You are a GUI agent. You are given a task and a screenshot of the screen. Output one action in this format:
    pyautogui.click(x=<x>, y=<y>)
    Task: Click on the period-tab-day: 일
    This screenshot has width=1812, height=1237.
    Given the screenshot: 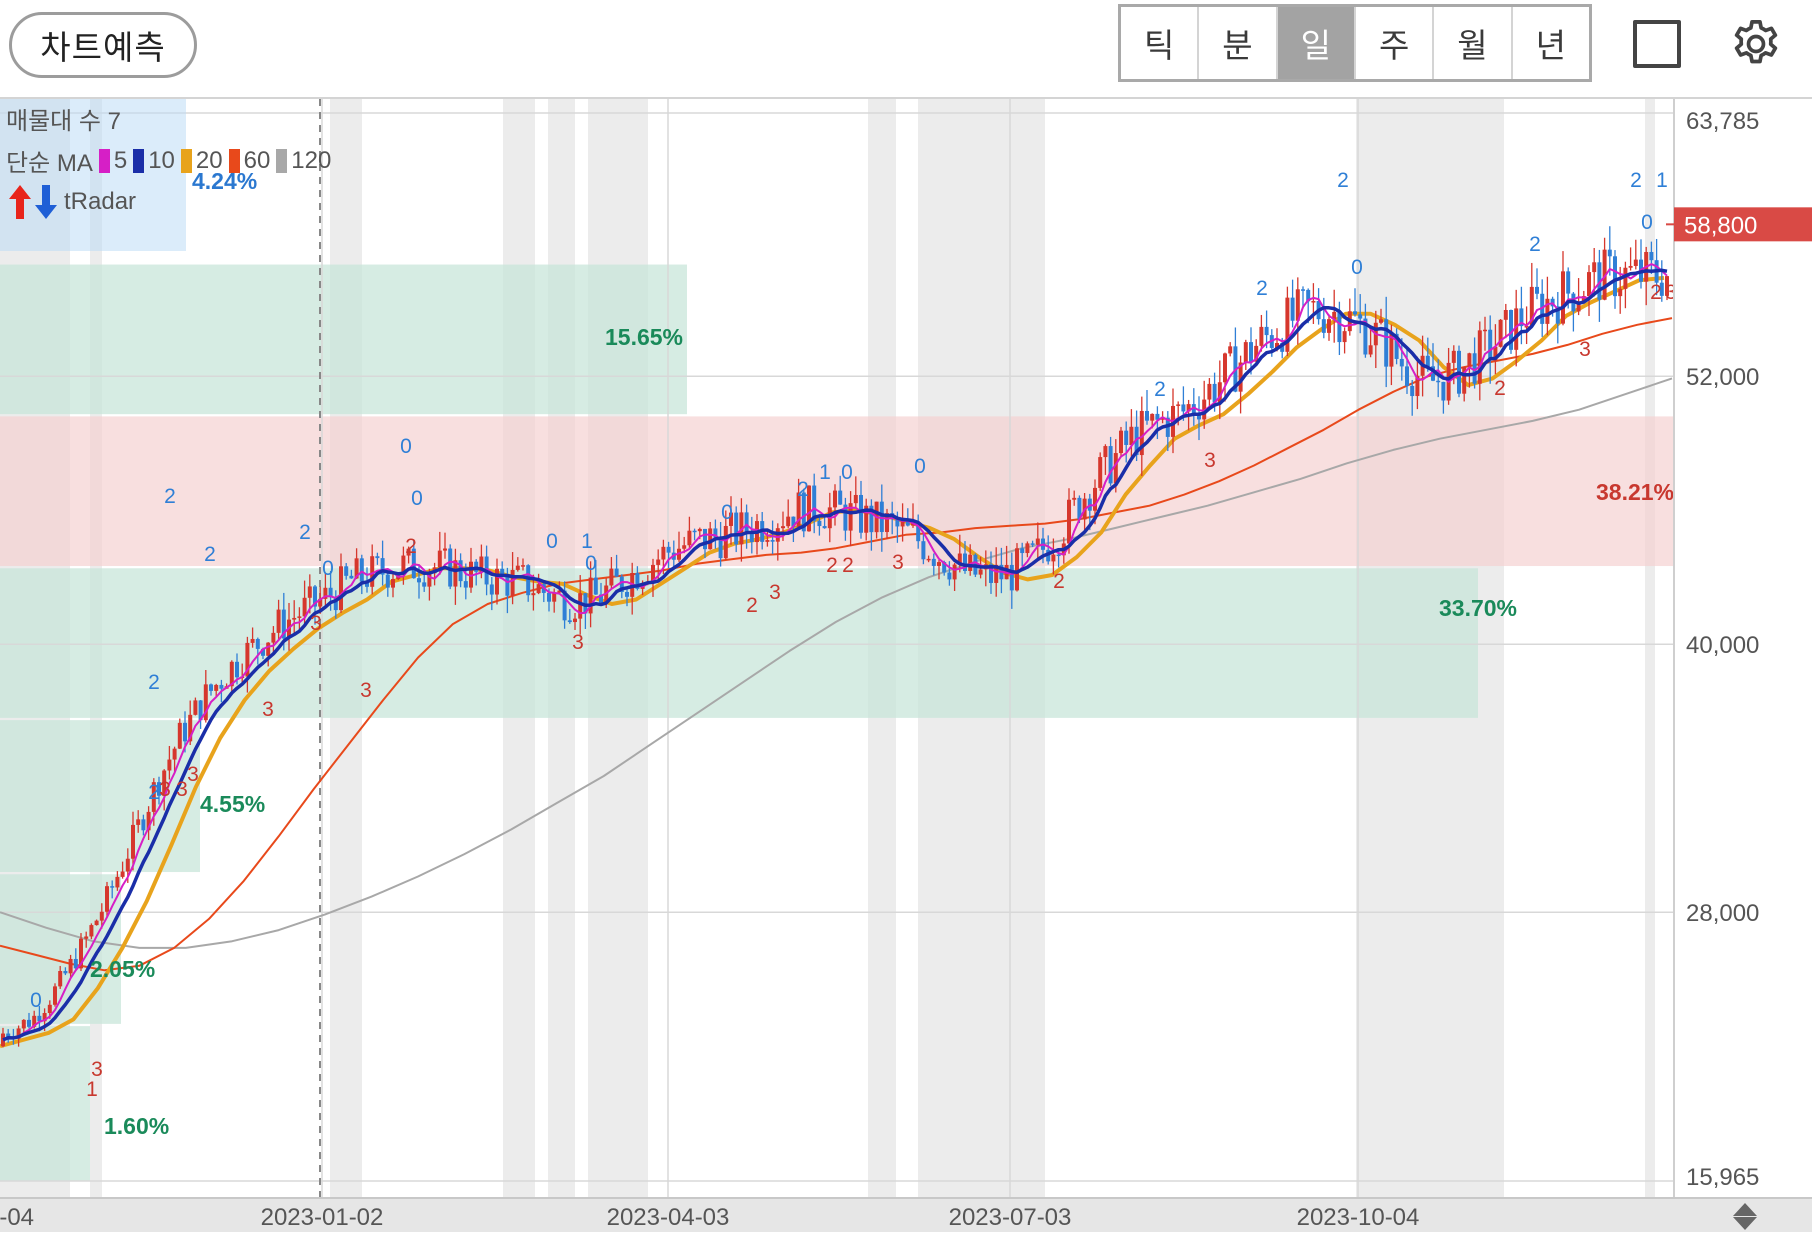 What is the action you would take?
    pyautogui.click(x=1316, y=43)
    